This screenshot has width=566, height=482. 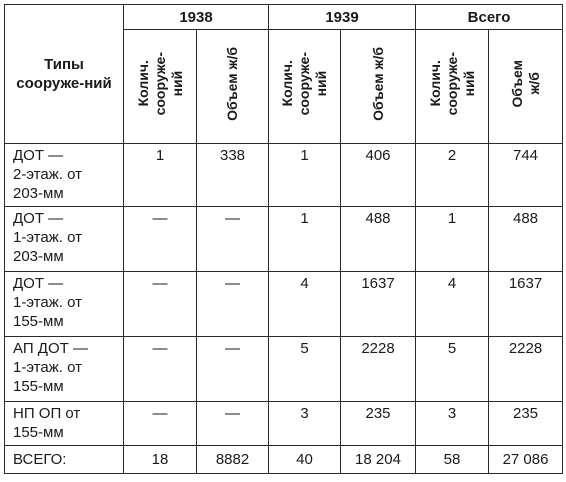 What do you see at coordinates (232, 86) in the screenshot?
I see `volume-header-1938: Объем ж/б` at bounding box center [232, 86].